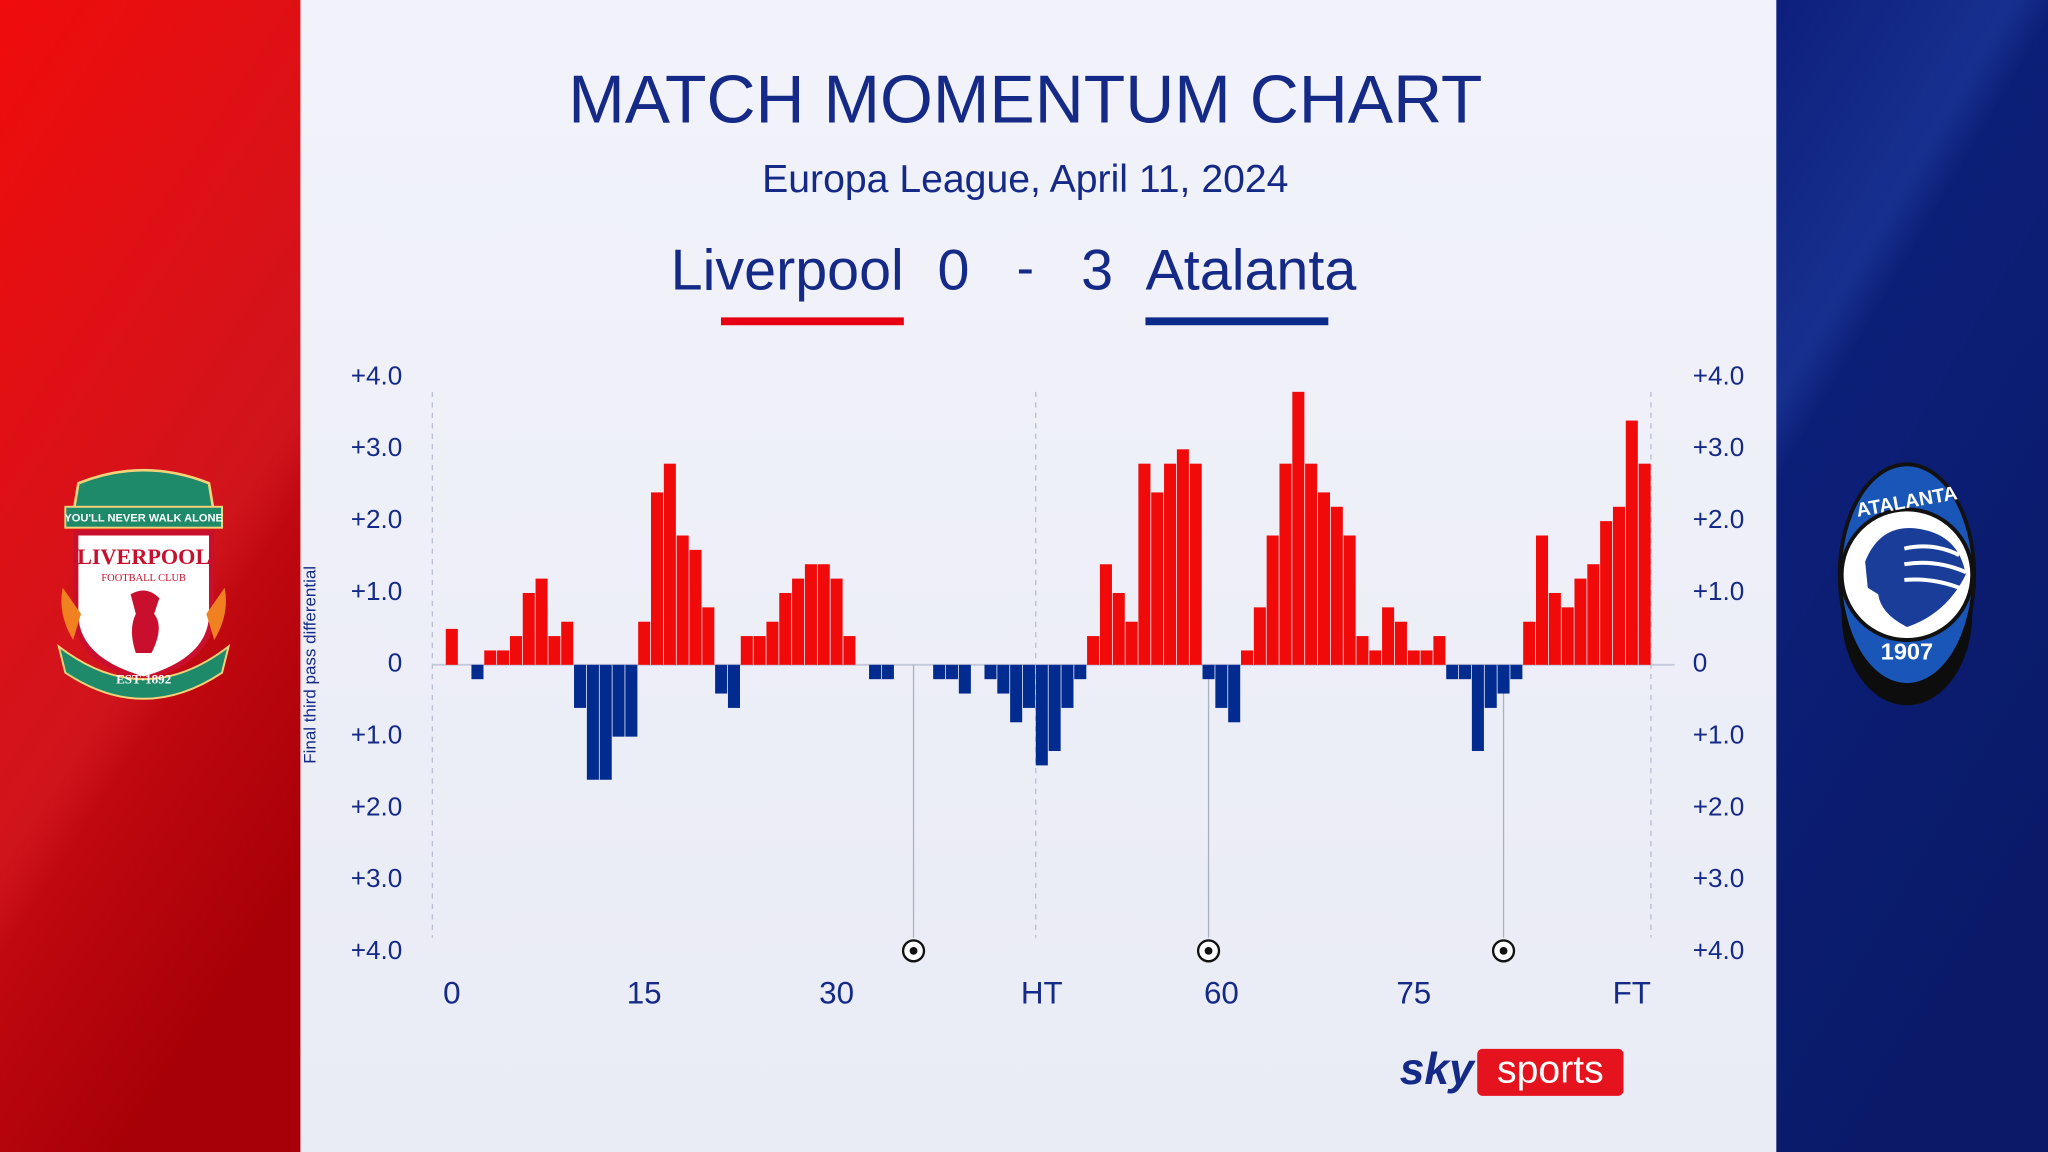  Describe the element at coordinates (1025, 179) in the screenshot. I see `chart-subtitle: Europa League, April 11, 2024` at that location.